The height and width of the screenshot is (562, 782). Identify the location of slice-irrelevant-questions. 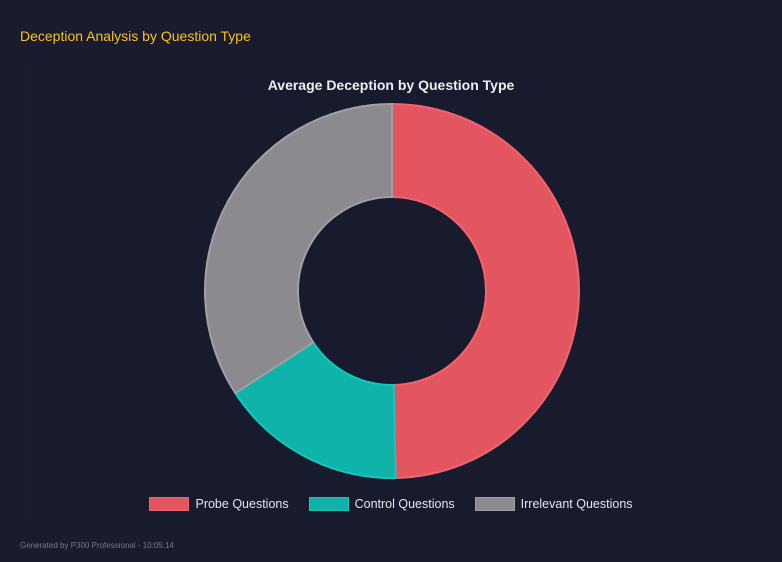
(298, 248).